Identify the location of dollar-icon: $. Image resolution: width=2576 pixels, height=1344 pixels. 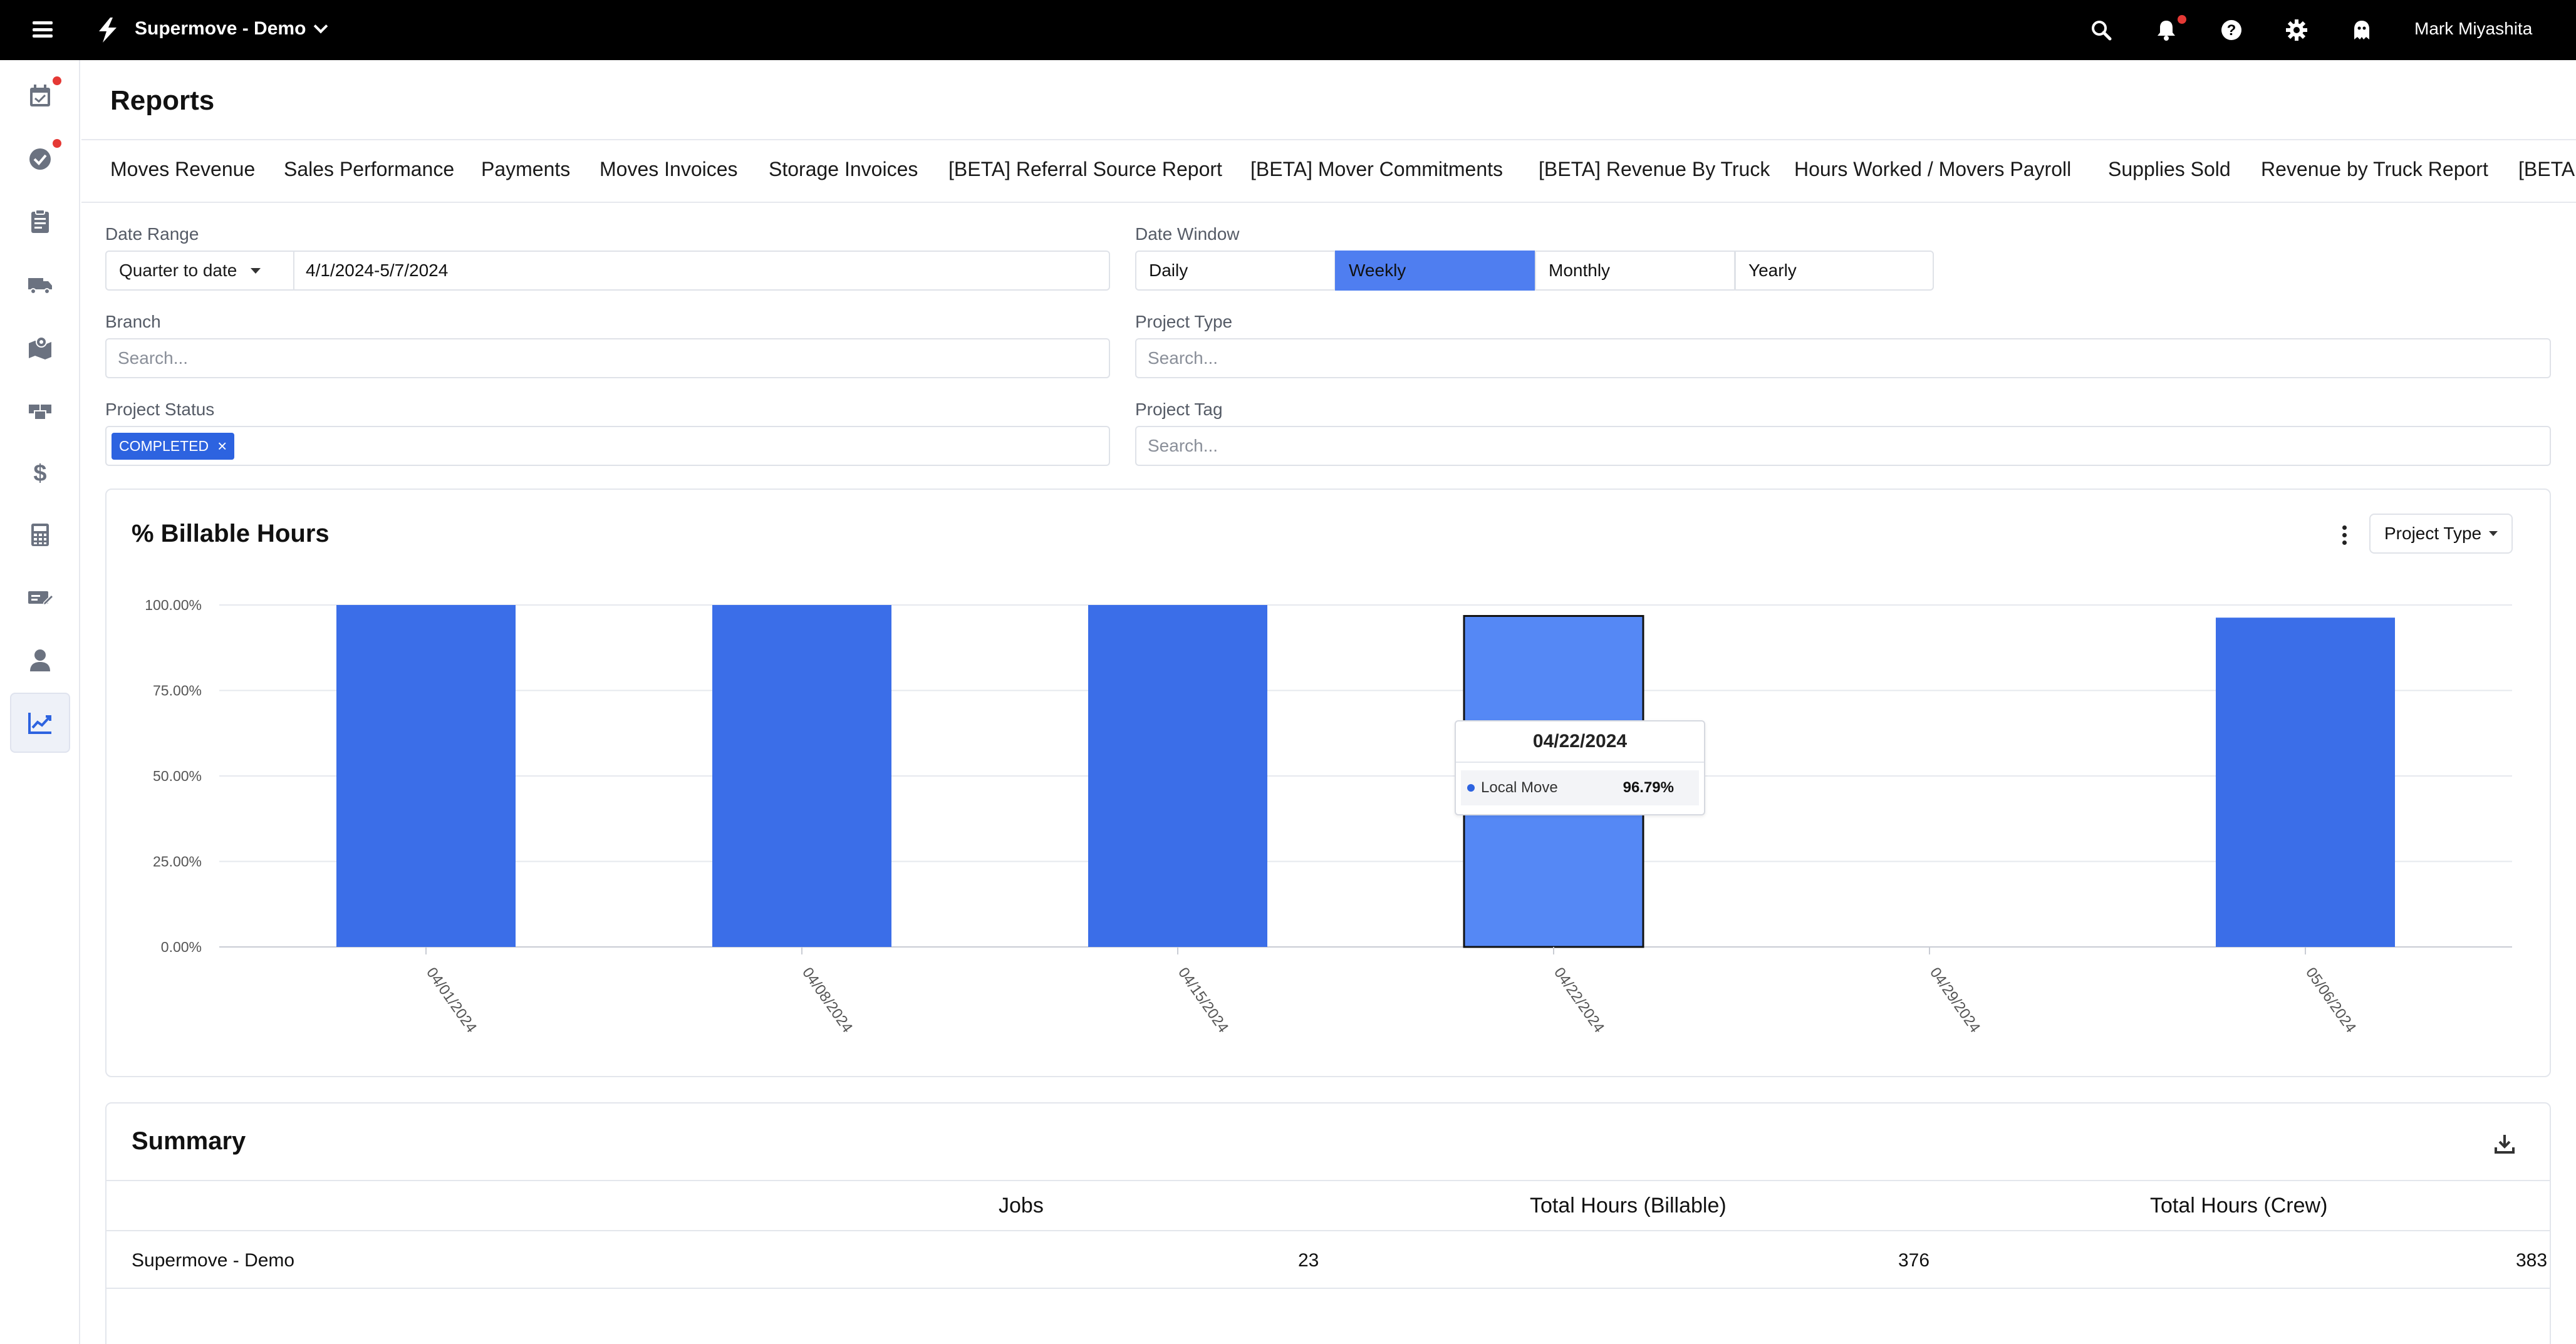
(39, 473).